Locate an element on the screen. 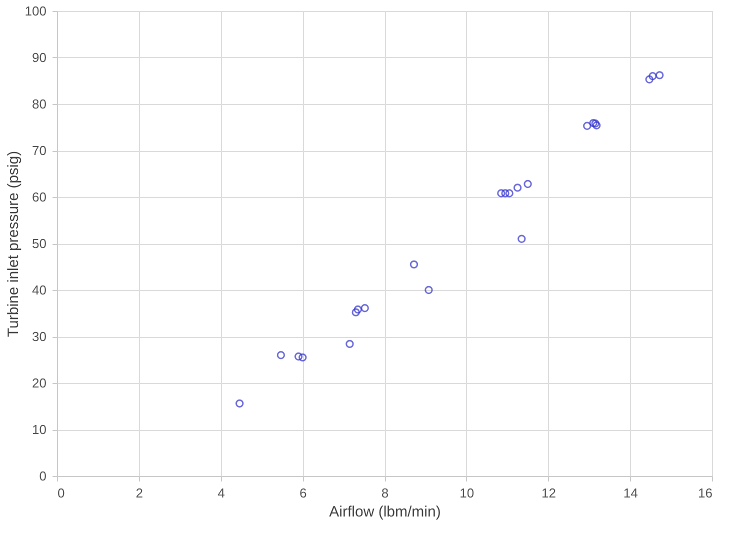 The image size is (740, 535). y-tick-label: 90 is located at coordinates (39, 57).